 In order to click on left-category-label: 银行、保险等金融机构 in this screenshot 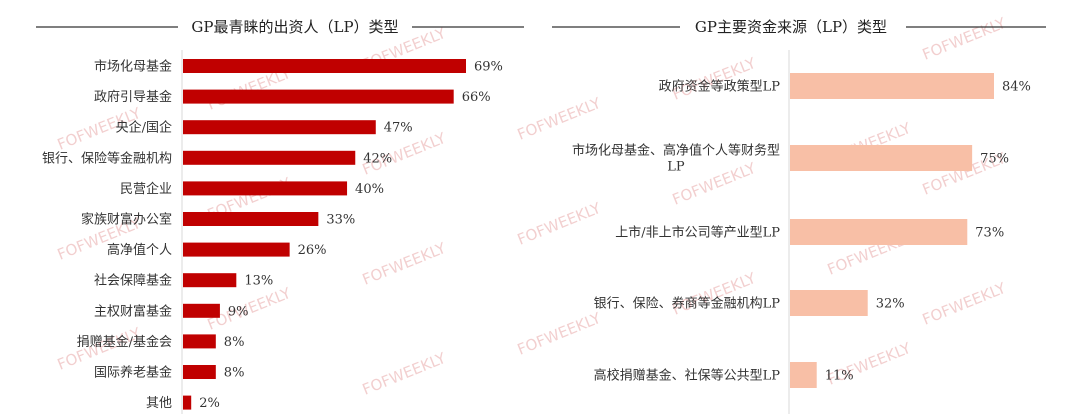, I will do `click(107, 158)`.